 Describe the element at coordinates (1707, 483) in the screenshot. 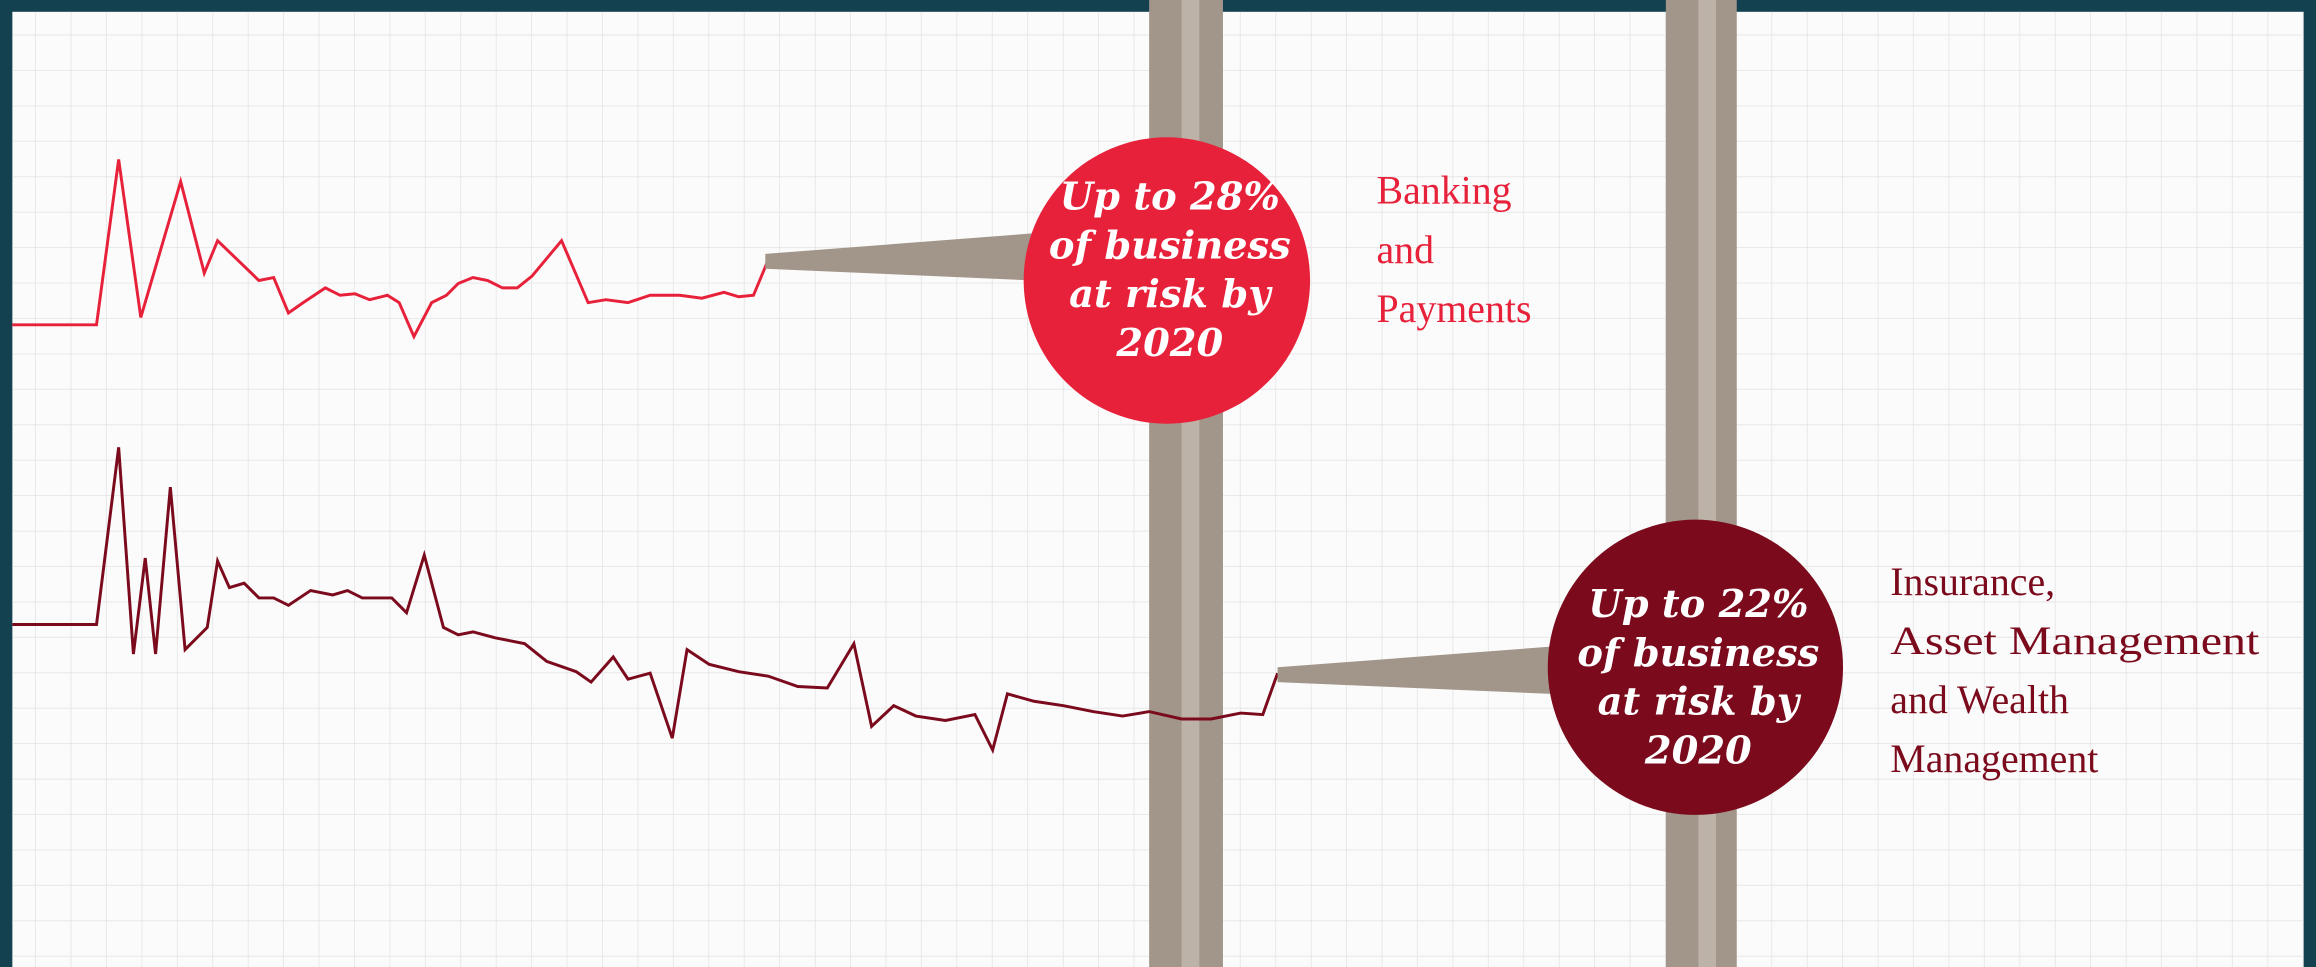

I see `pillar-highlight` at that location.